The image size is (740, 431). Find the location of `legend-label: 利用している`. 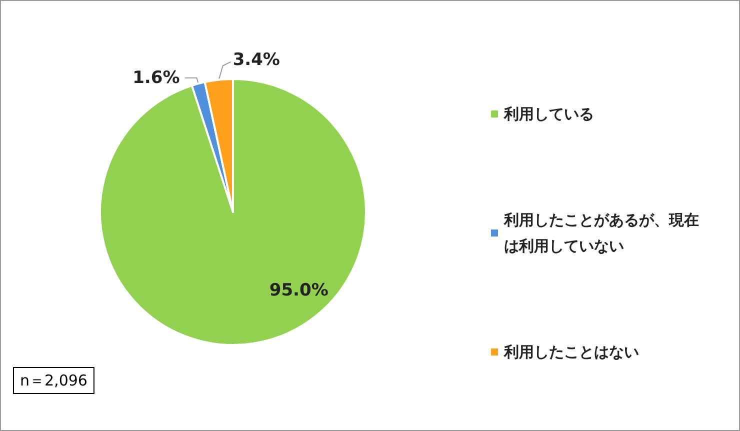

legend-label: 利用している is located at coordinates (548, 114).